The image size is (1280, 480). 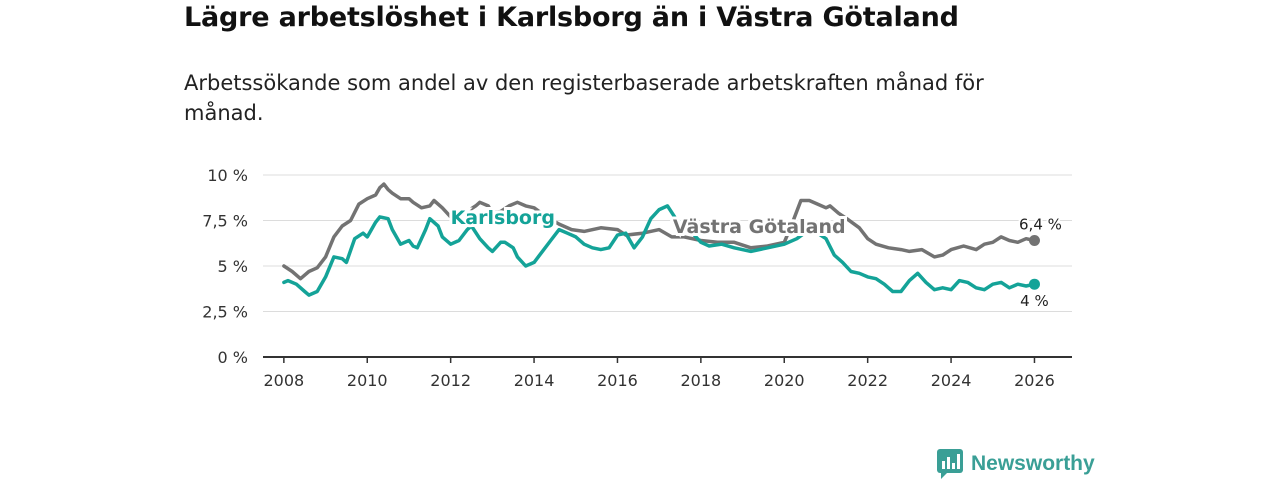 What do you see at coordinates (759, 227) in the screenshot?
I see `series-name-vastra-gotaland: Västra Götaland` at bounding box center [759, 227].